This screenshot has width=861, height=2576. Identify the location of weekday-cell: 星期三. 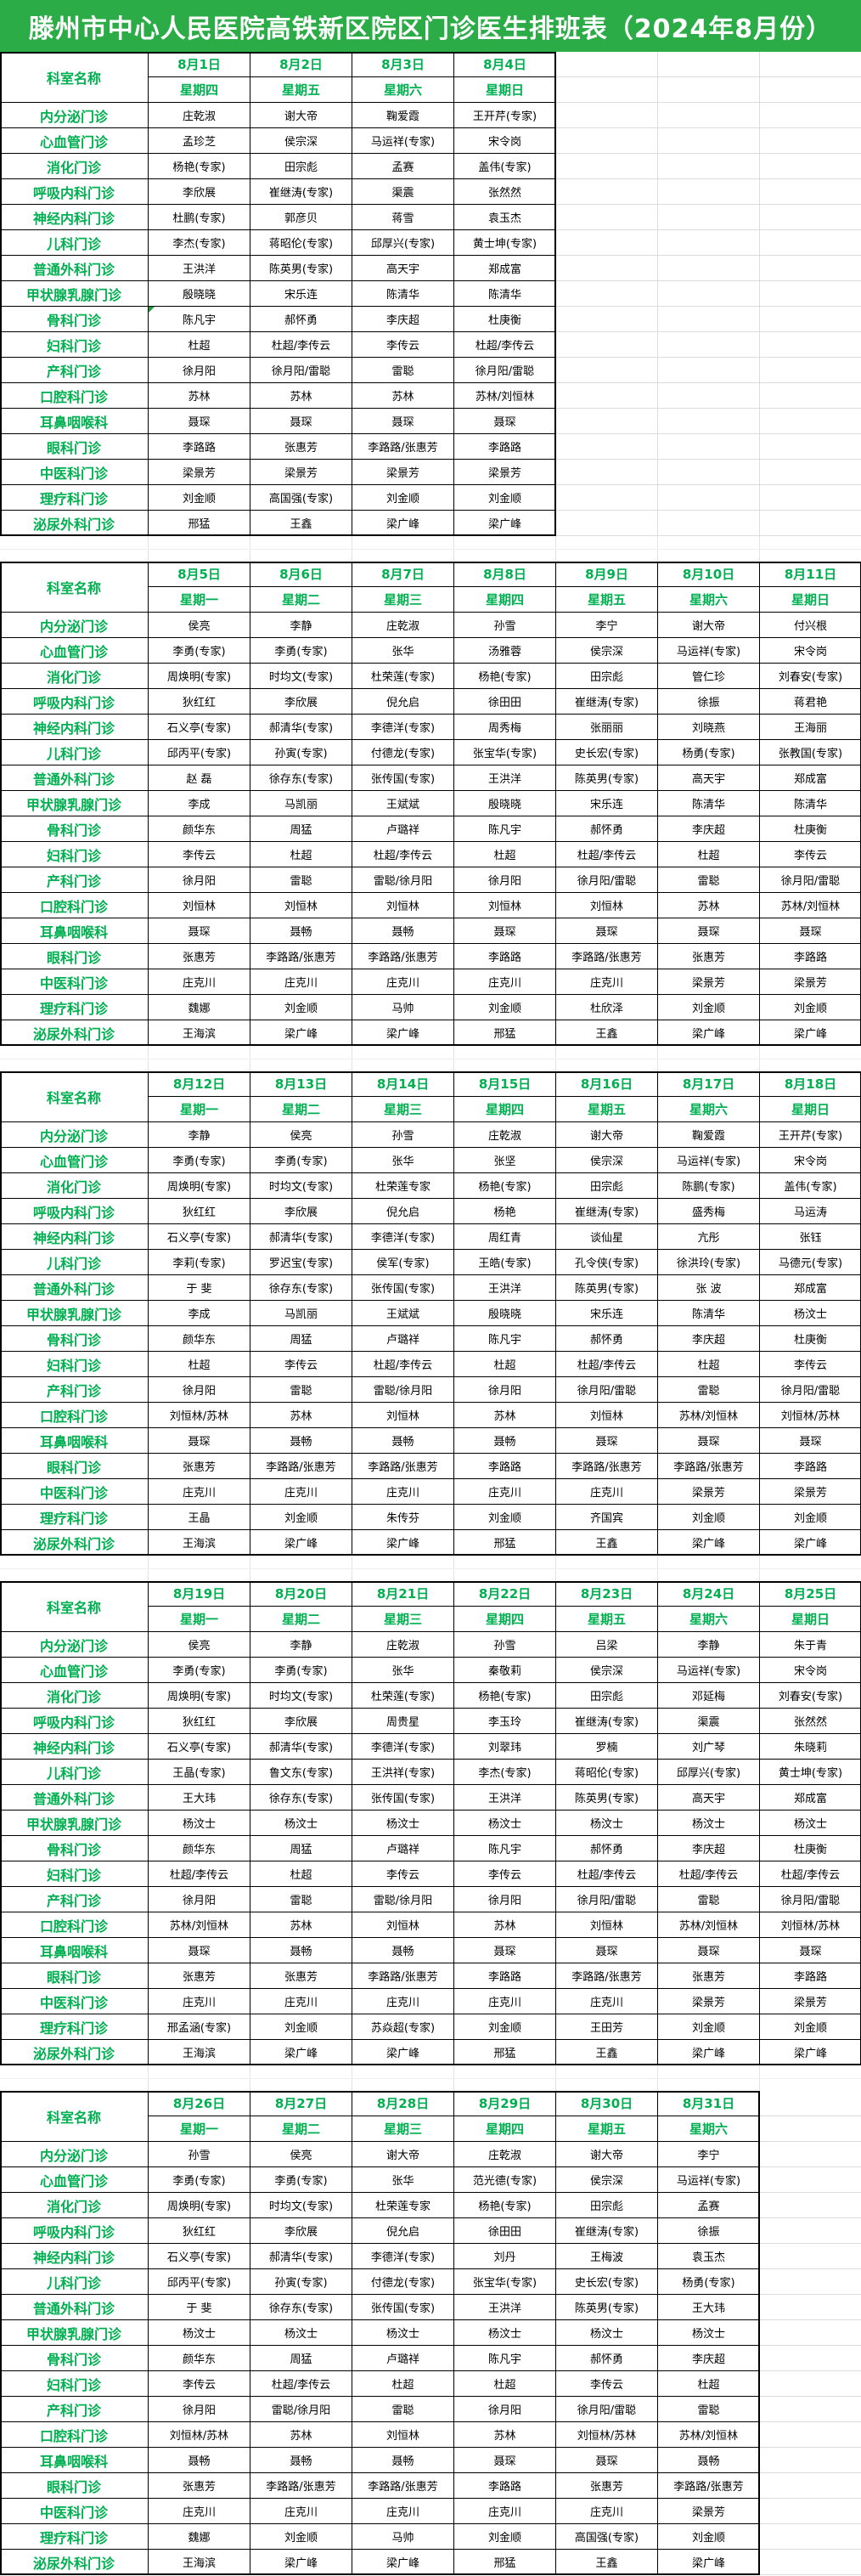
(403, 600).